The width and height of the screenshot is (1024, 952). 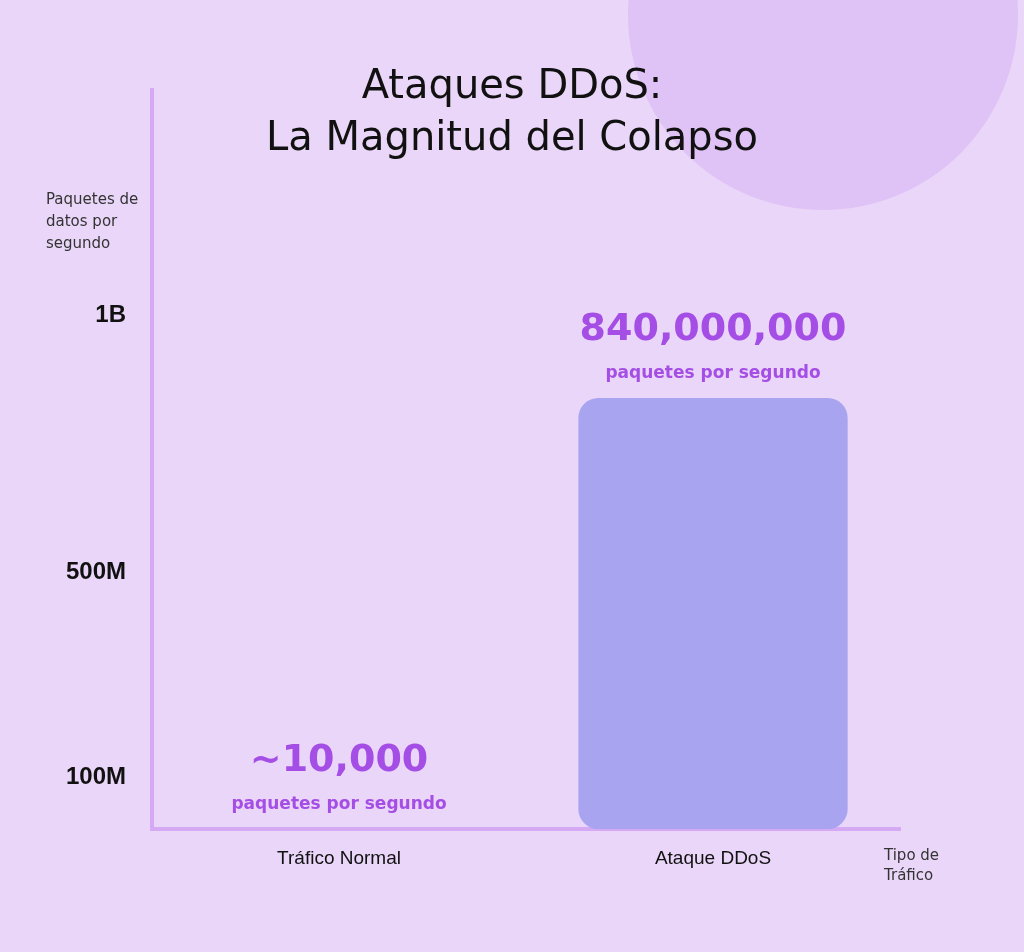 What do you see at coordinates (713, 857) in the screenshot?
I see `x-tick-label: Ataque DDoS` at bounding box center [713, 857].